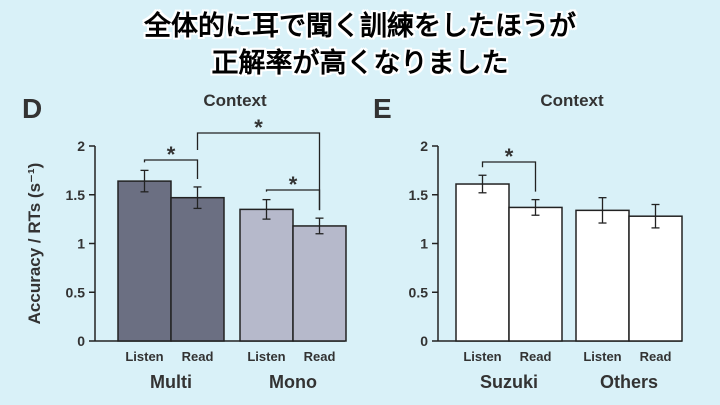  What do you see at coordinates (382, 108) in the screenshot?
I see `panel-letter: E` at bounding box center [382, 108].